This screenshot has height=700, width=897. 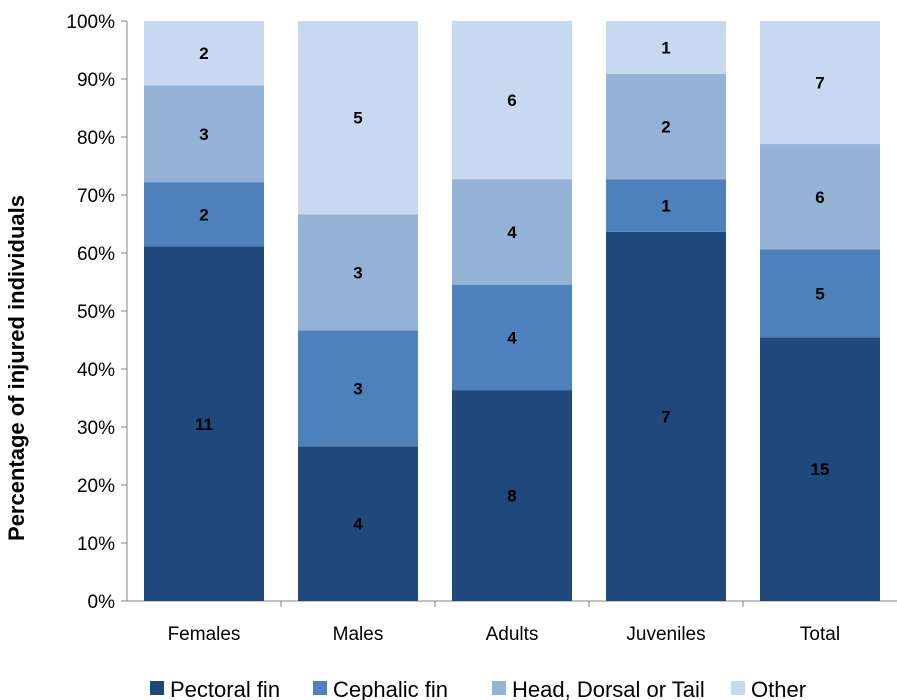 What do you see at coordinates (90, 22) in the screenshot?
I see `y-tick-label: 100%` at bounding box center [90, 22].